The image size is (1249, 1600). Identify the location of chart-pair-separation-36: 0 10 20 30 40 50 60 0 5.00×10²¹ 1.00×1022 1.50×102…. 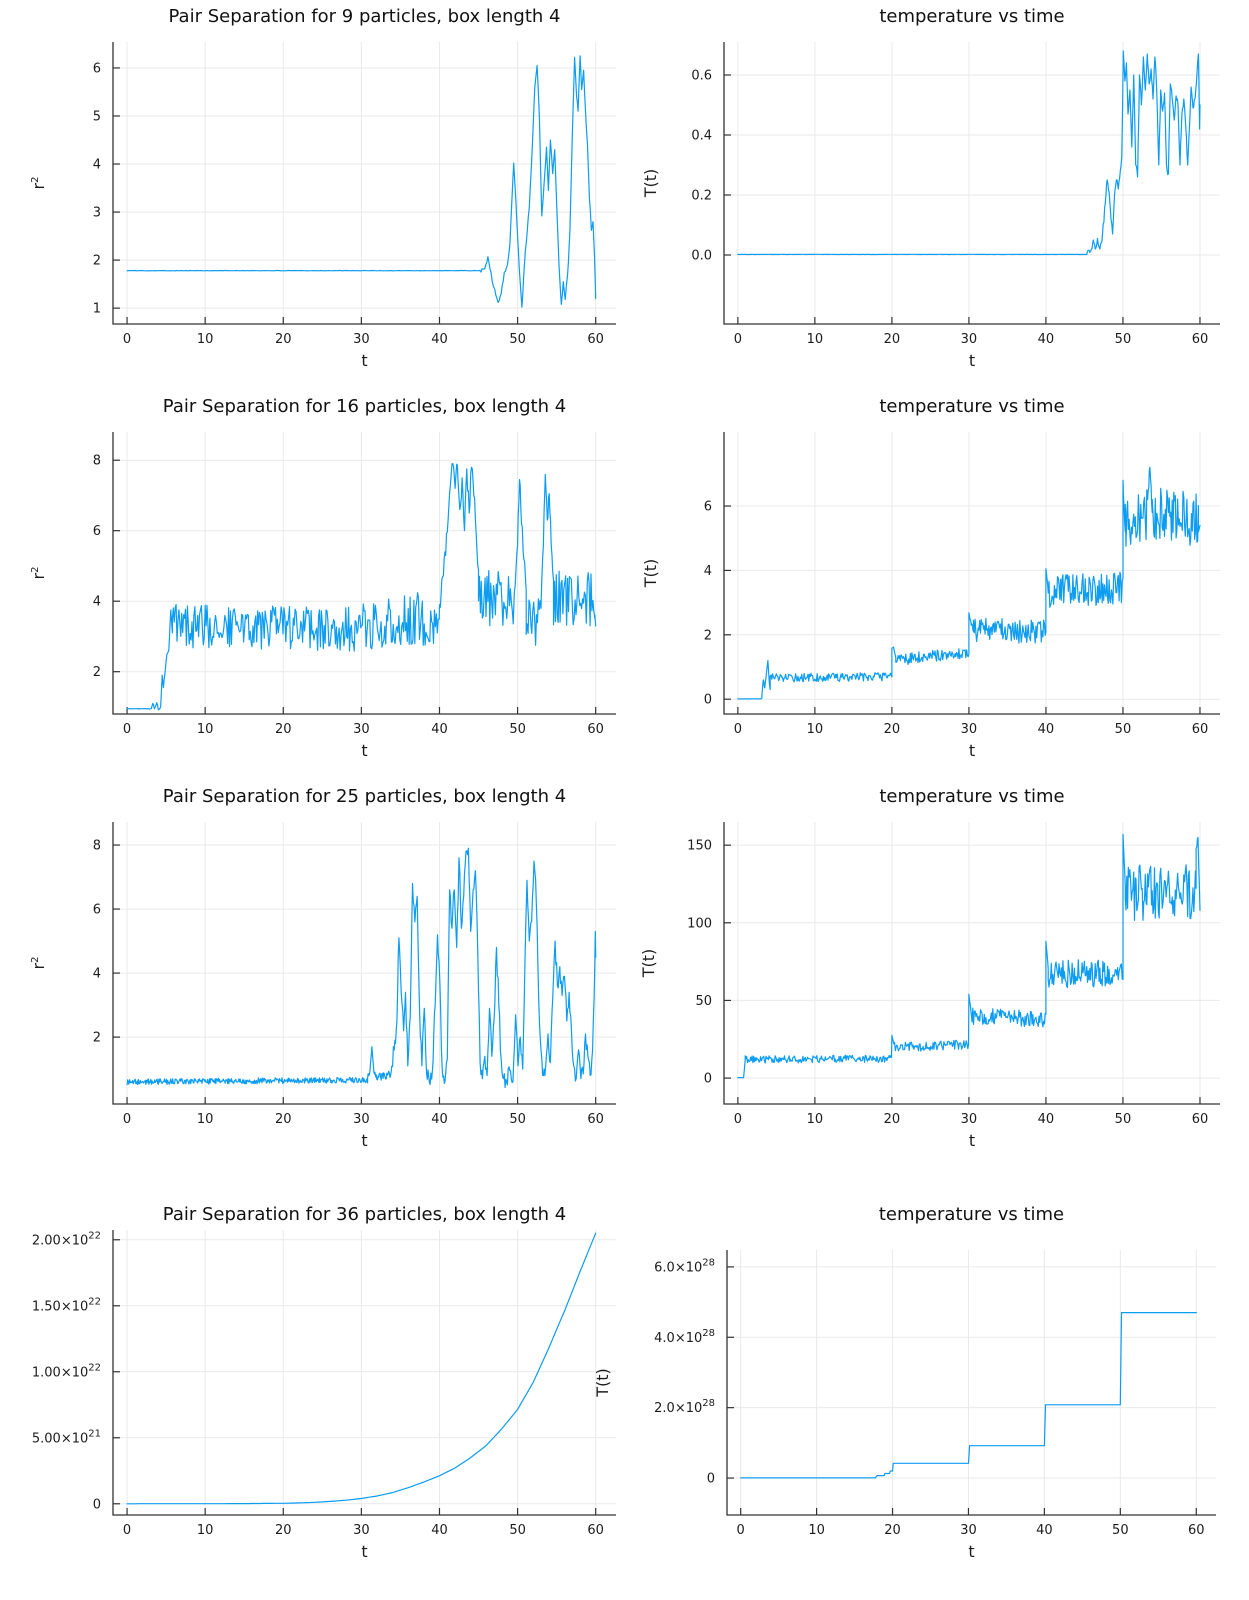
(312, 1385).